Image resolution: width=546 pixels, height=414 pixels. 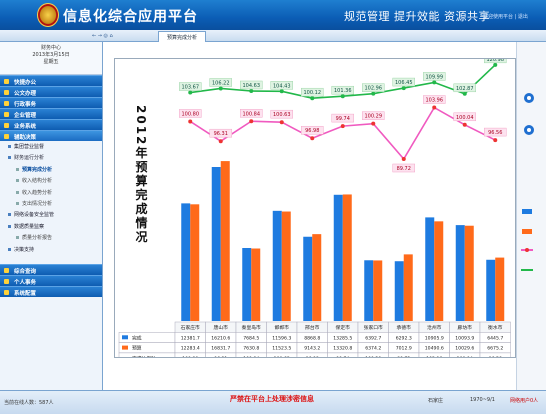 I want to click on user-dept: 财务中心, so click(x=50, y=48).